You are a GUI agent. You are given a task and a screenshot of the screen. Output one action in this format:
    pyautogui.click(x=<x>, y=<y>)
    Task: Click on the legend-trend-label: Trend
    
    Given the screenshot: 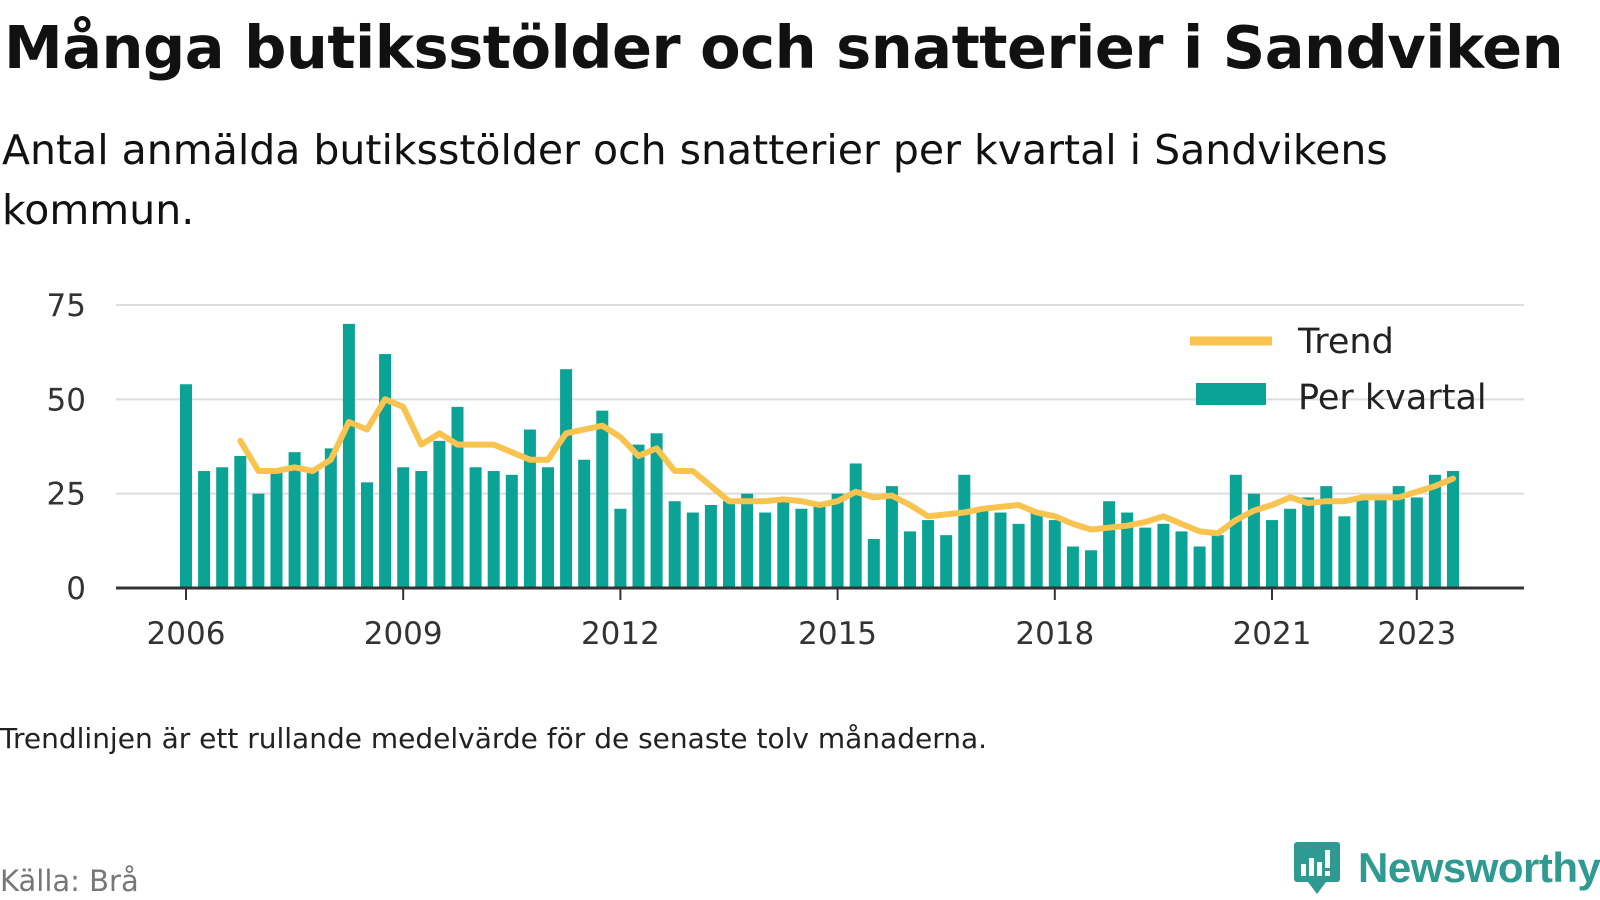 What is the action you would take?
    pyautogui.click(x=1345, y=342)
    